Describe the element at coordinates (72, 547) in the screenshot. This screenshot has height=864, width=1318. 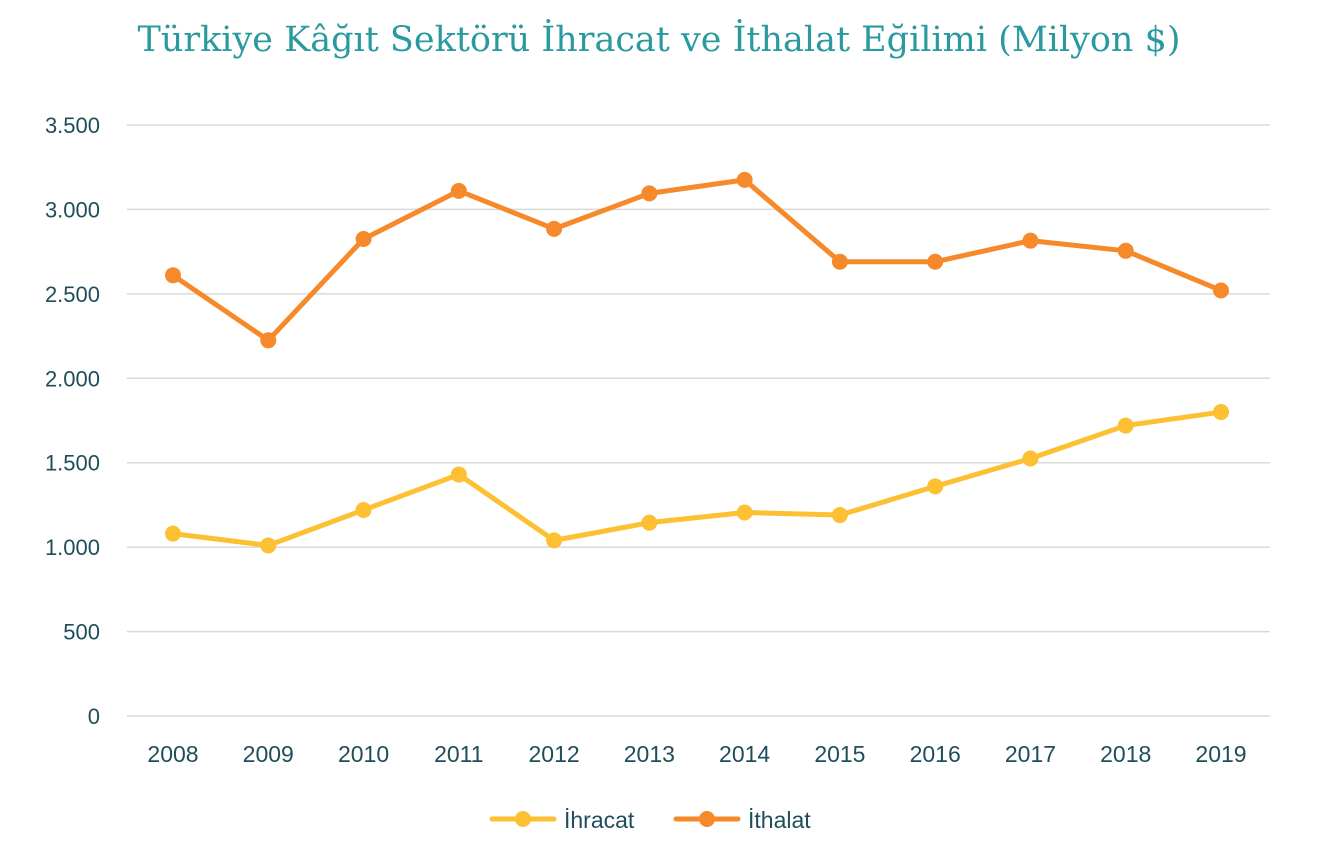
I see `y-tick-label: 1.000` at that location.